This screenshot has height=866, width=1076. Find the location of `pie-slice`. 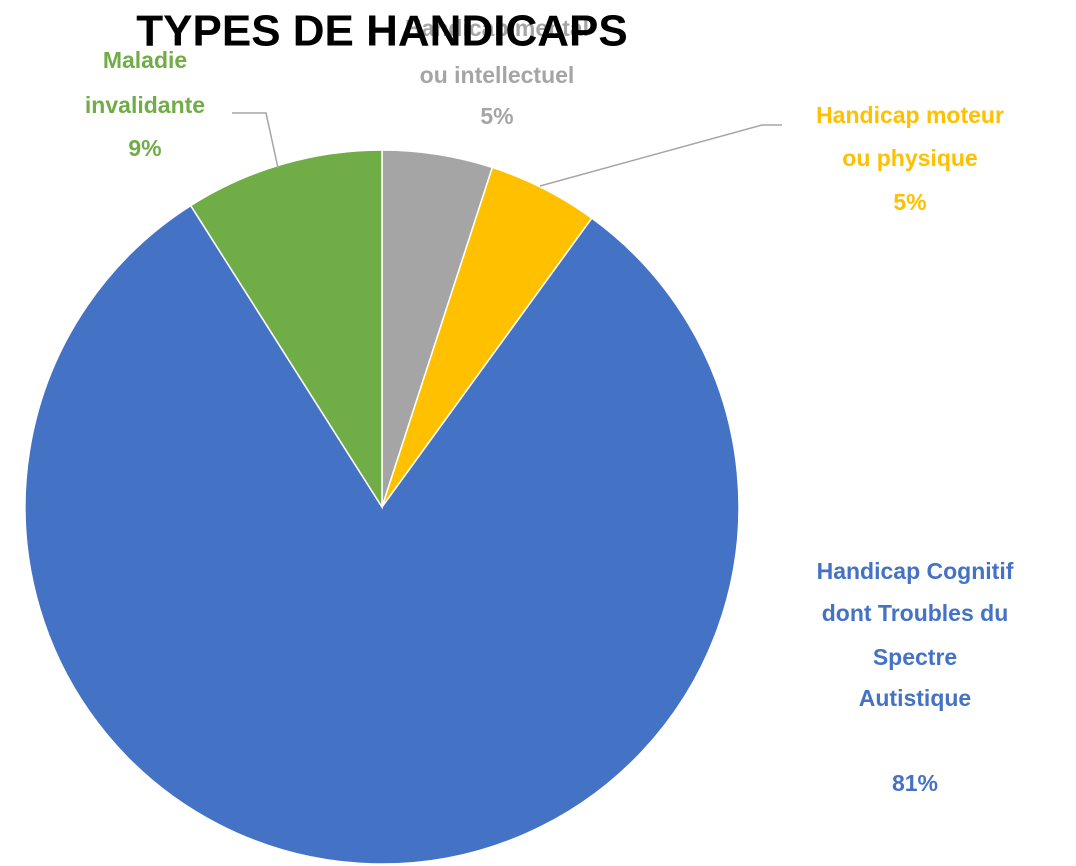

pie-slice is located at coordinates (286, 329).